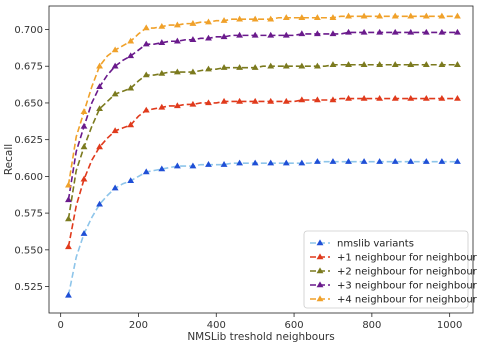  I want to click on legend-swatch-marker, so click(320, 270).